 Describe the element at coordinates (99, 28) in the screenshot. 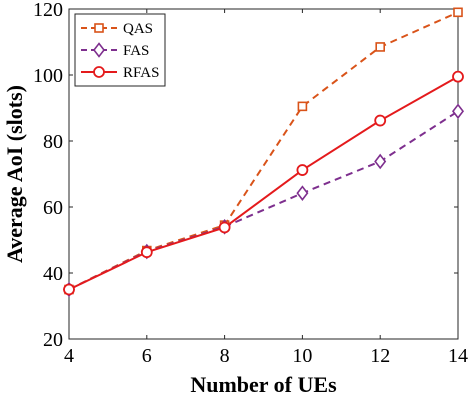

I see `legend-marker-qas` at that location.